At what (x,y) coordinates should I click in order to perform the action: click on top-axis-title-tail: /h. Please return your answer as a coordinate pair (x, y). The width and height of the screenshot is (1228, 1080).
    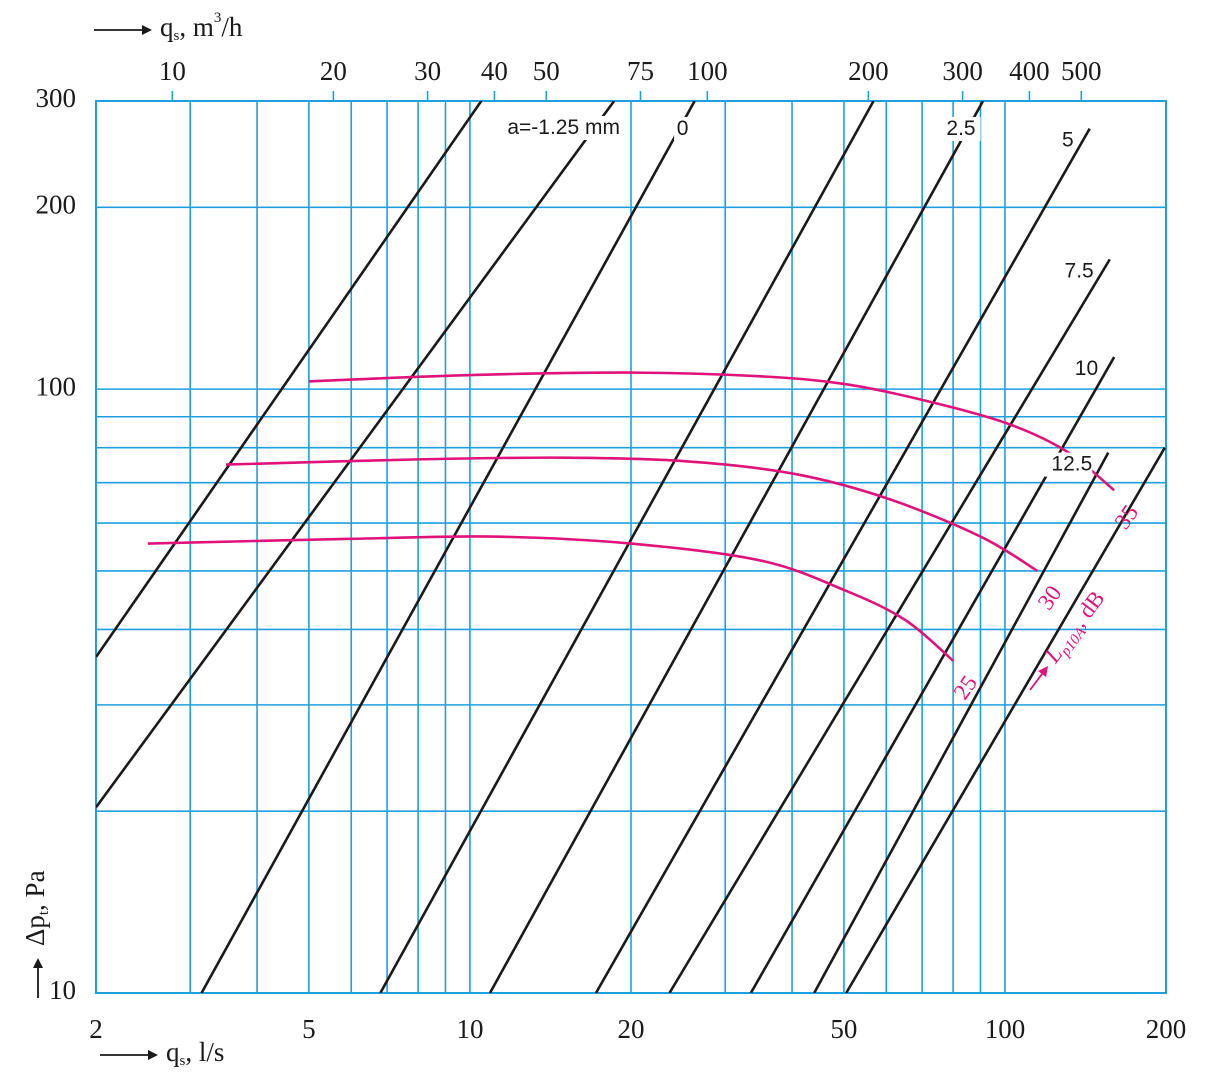
    Looking at the image, I should click on (232, 27).